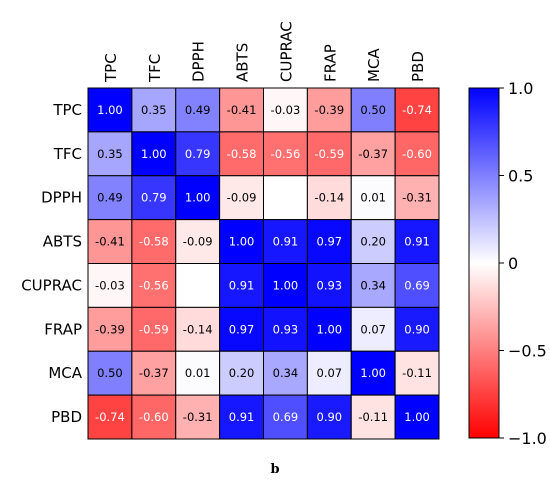  Describe the element at coordinates (242, 373) in the screenshot. I see `cell-value-label: 0.20` at that location.